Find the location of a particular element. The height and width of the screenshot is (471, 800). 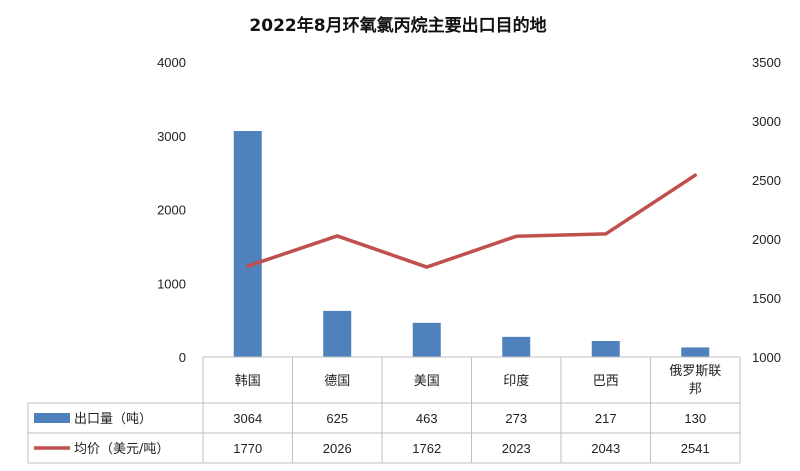

legend-label-line: 均价（美元/吨） is located at coordinates (121, 449).